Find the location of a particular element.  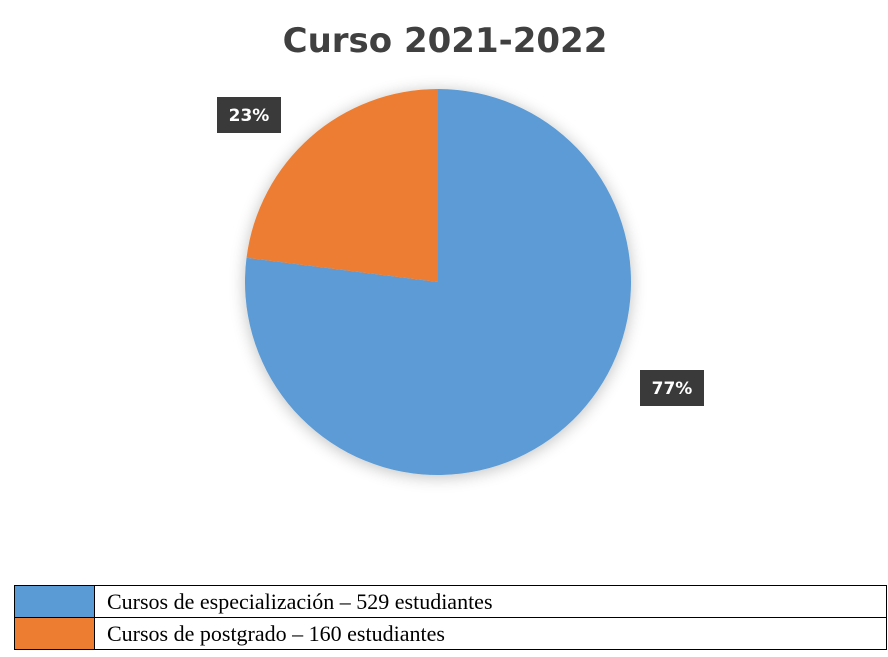

chart-title: Curso 2021-2022 is located at coordinates (445, 41).